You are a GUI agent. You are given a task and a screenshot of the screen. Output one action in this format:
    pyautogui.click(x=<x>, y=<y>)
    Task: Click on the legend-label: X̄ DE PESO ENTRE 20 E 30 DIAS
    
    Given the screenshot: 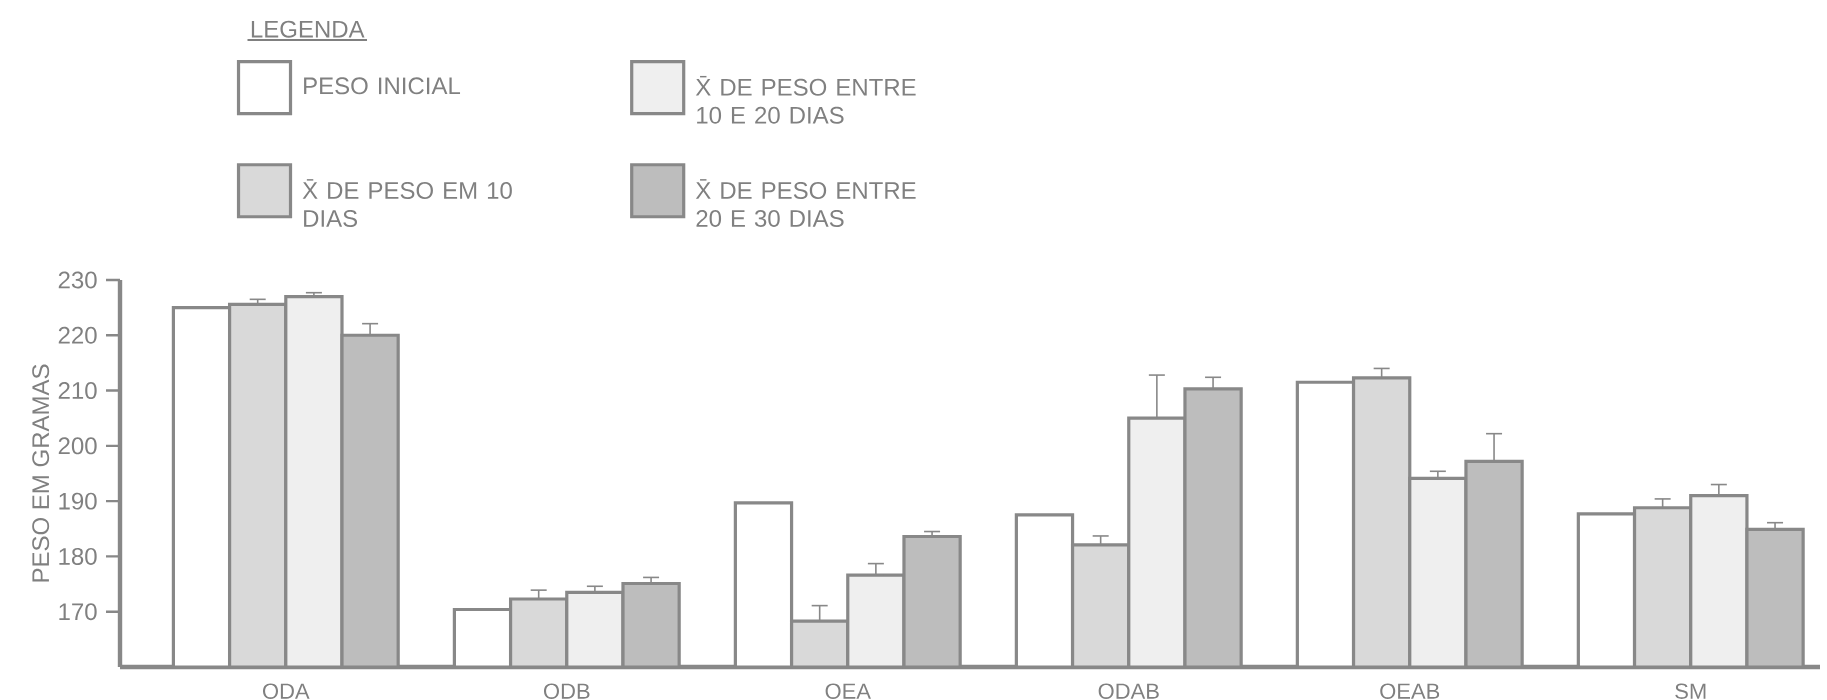 What is the action you would take?
    pyautogui.click(x=805, y=203)
    